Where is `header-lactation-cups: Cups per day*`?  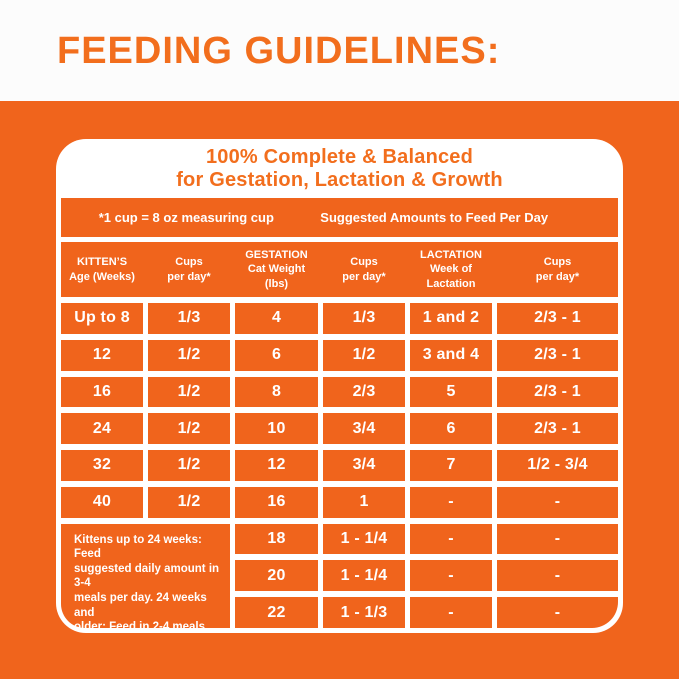 header-lactation-cups: Cups per day* is located at coordinates (557, 269).